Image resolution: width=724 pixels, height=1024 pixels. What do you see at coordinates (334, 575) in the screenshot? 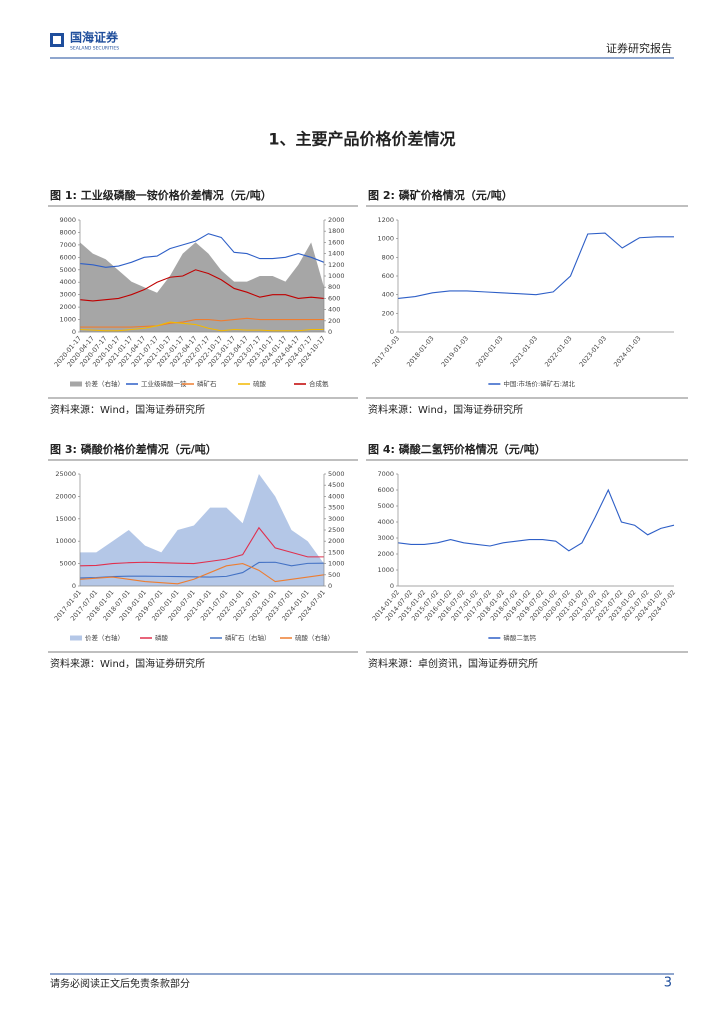
I see `y2-tick-label: 500` at bounding box center [334, 575].